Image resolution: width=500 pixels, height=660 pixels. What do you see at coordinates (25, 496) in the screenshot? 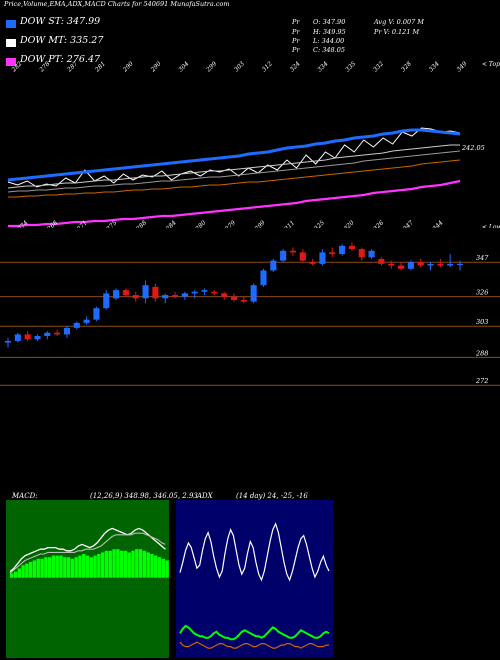
I see `macd-title: MACD:` at bounding box center [25, 496].